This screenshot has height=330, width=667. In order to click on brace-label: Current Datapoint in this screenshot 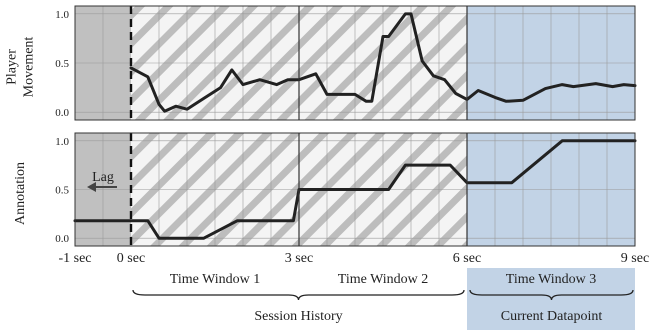, I will do `click(552, 316)`.